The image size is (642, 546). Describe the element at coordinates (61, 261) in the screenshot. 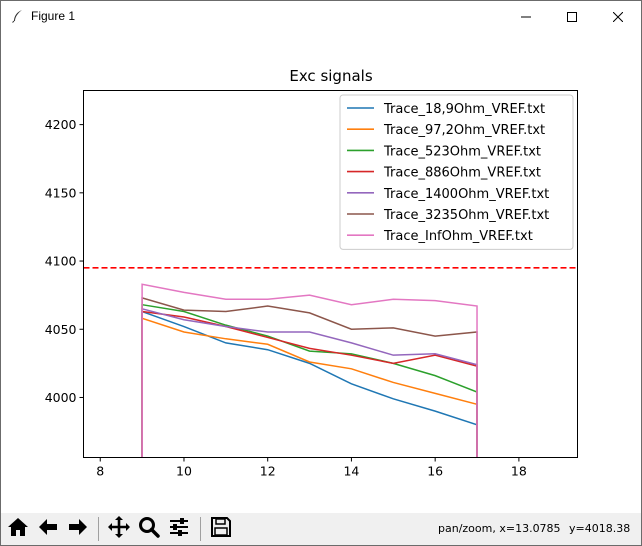

I see `y-tick-label: 4100` at that location.